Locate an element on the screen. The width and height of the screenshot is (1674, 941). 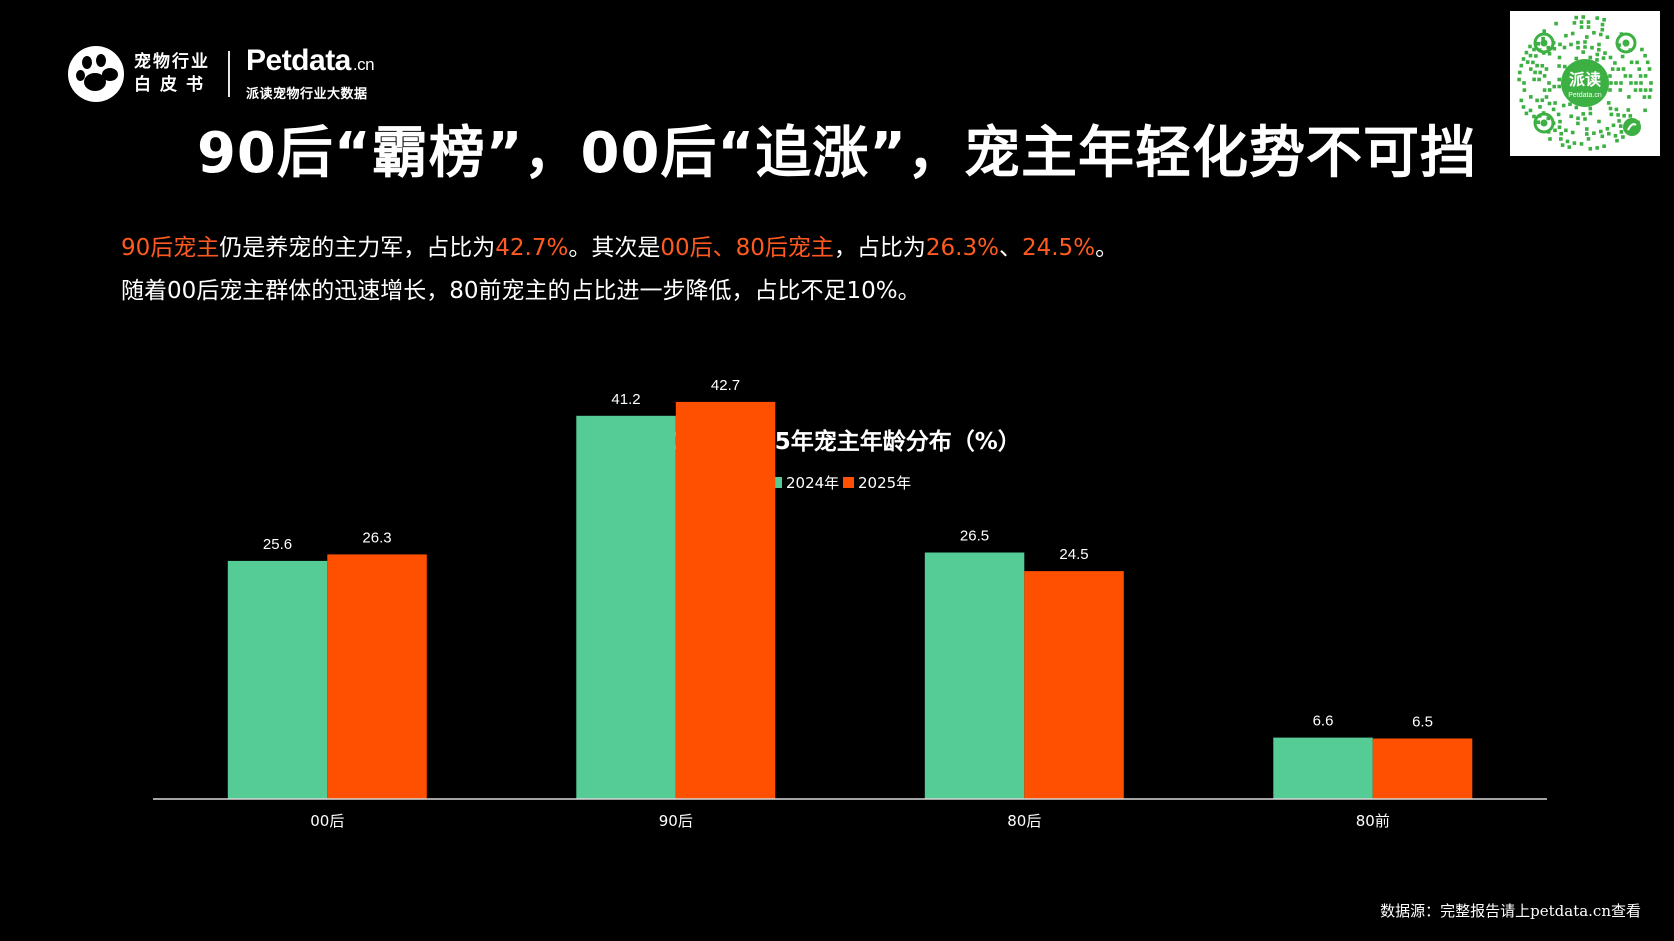
petdata-brand: Petdata .cn 派读宠物行业大数据 is located at coordinates (310, 73).